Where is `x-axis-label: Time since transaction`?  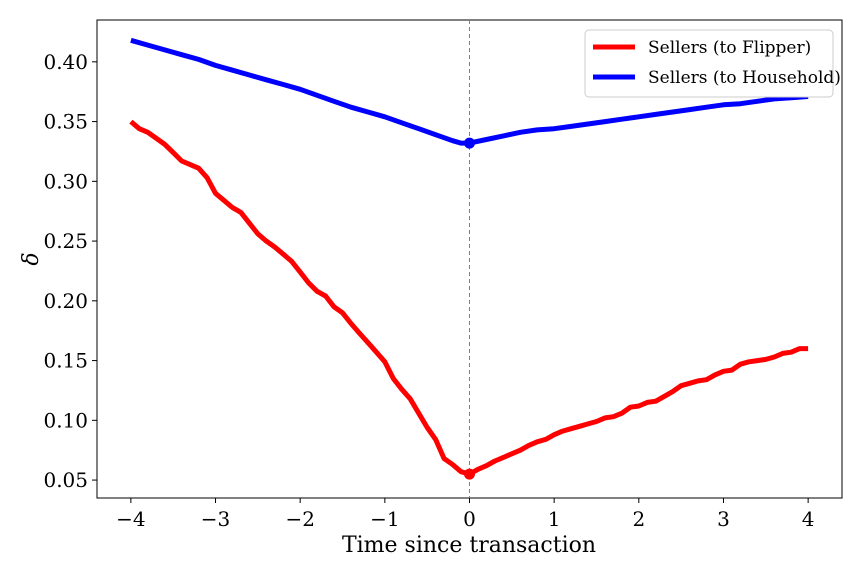
x-axis-label: Time since transaction is located at coordinates (469, 545).